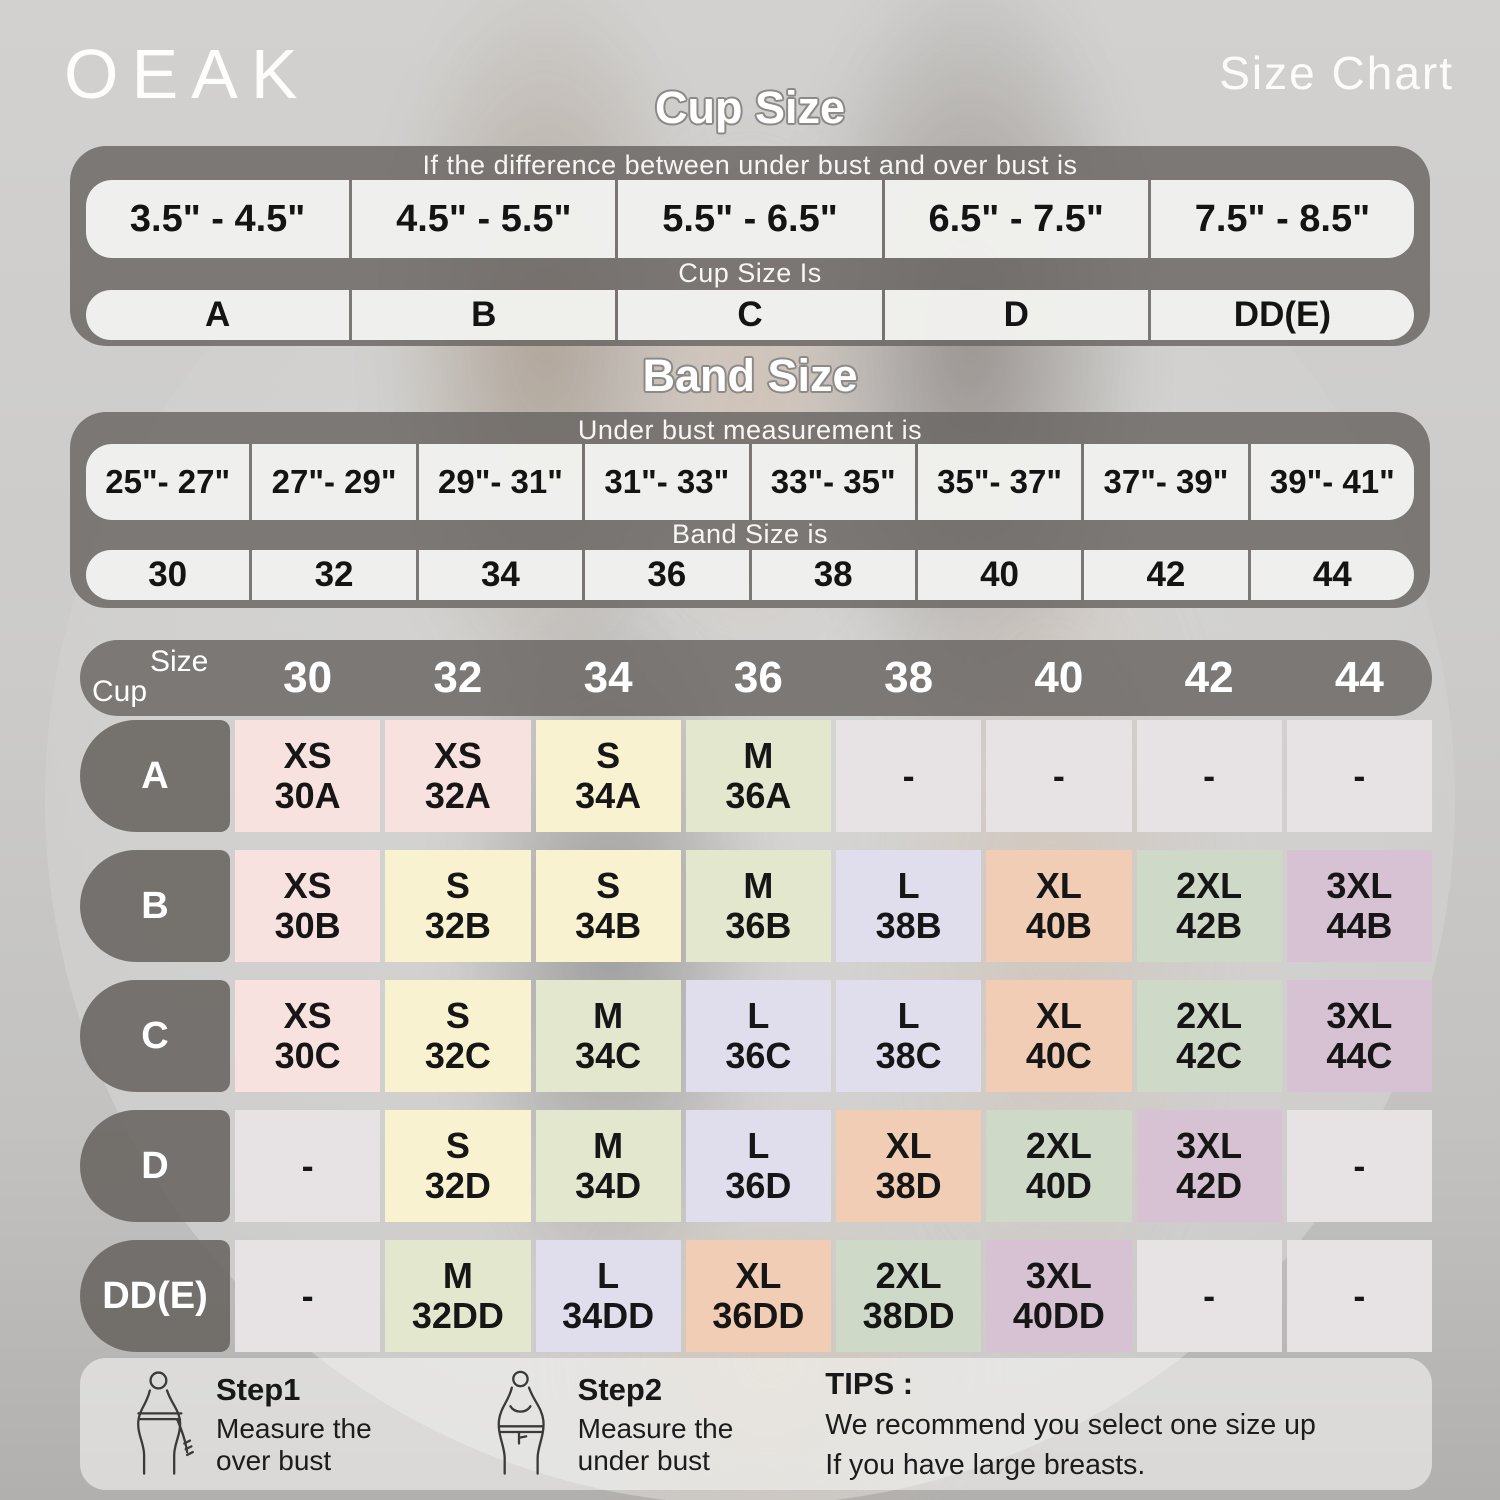 The image size is (1500, 1500). I want to click on matrix-cell-36B: M 36B, so click(758, 906).